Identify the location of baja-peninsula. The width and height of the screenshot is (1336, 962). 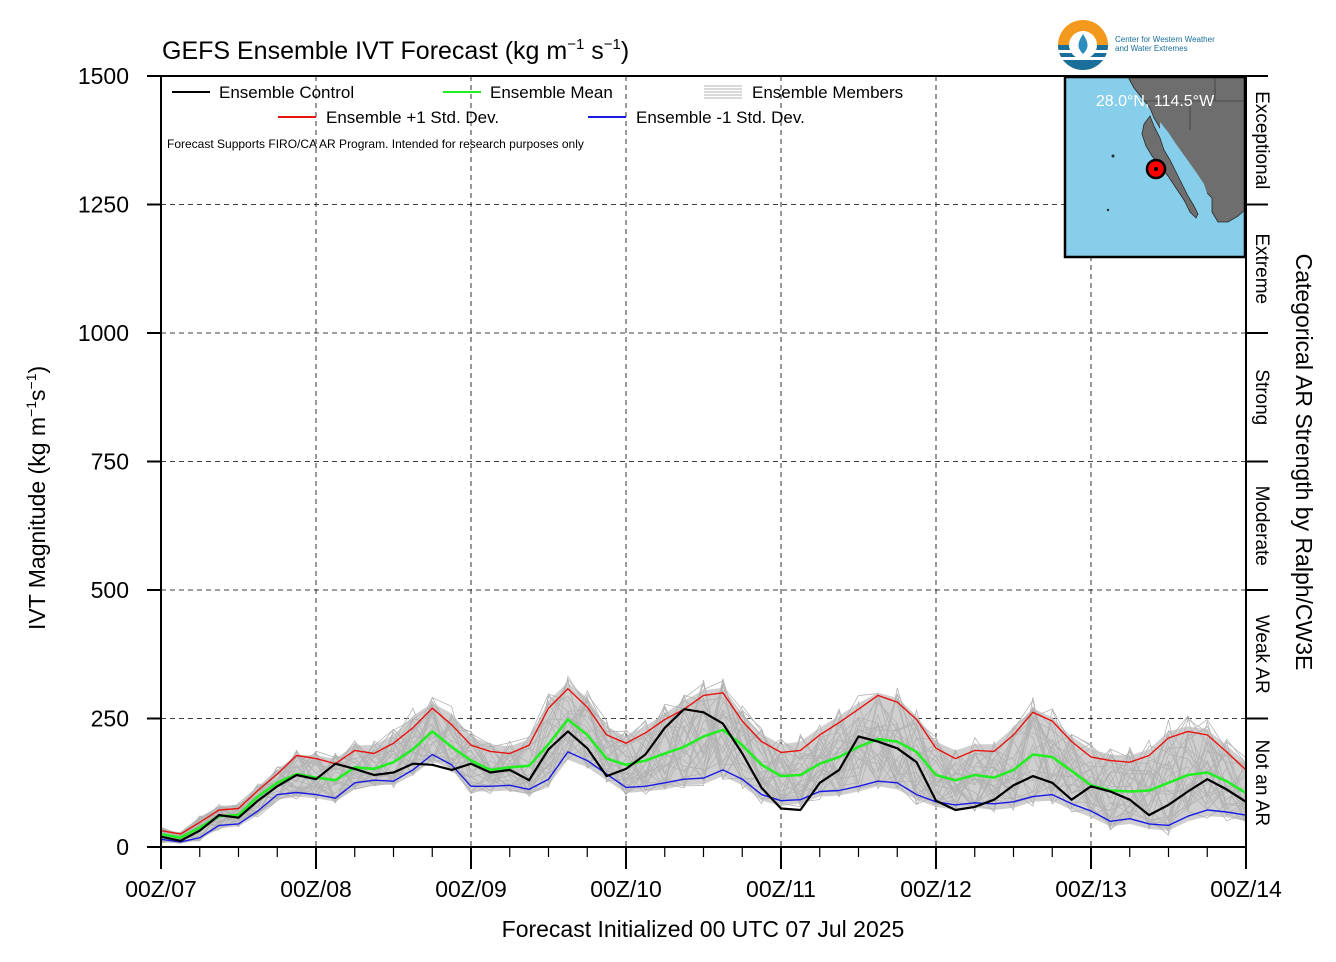
(1170, 167).